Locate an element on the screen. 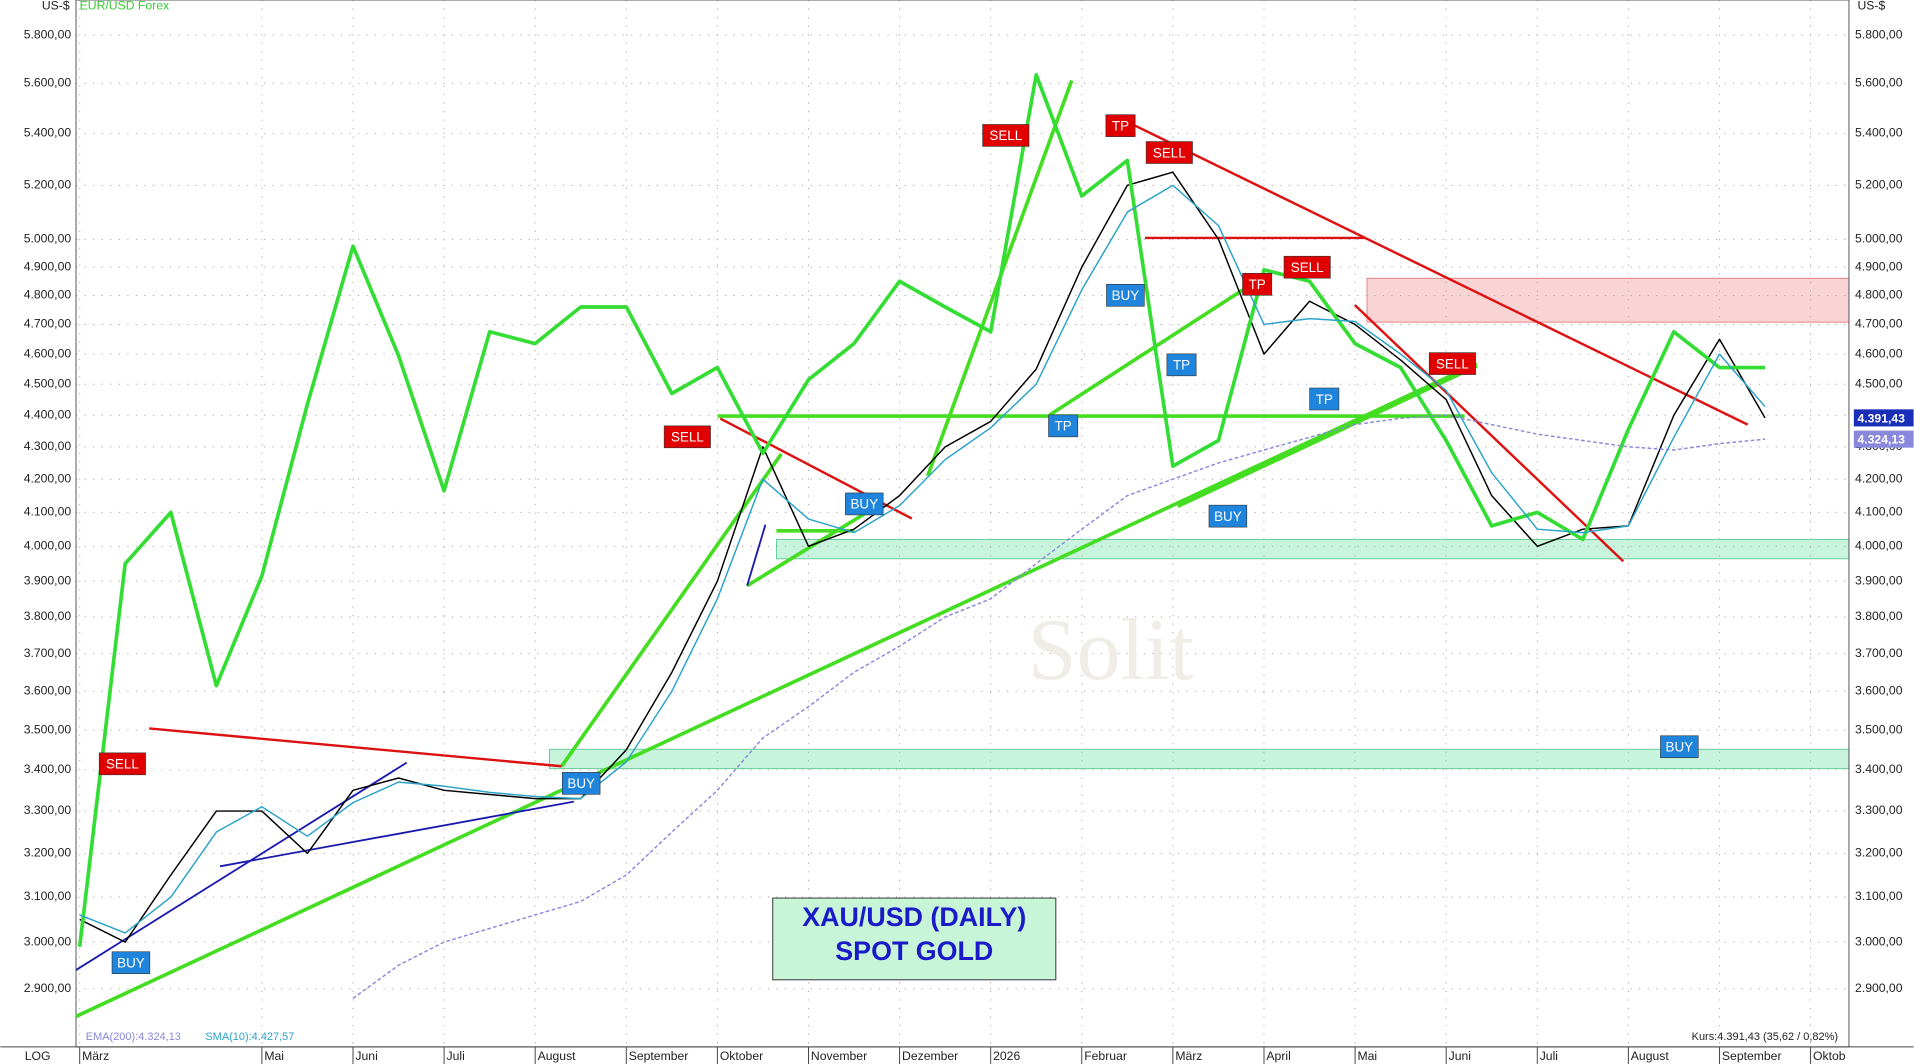  y-tick-label-right: 4.800,00 is located at coordinates (1879, 295).